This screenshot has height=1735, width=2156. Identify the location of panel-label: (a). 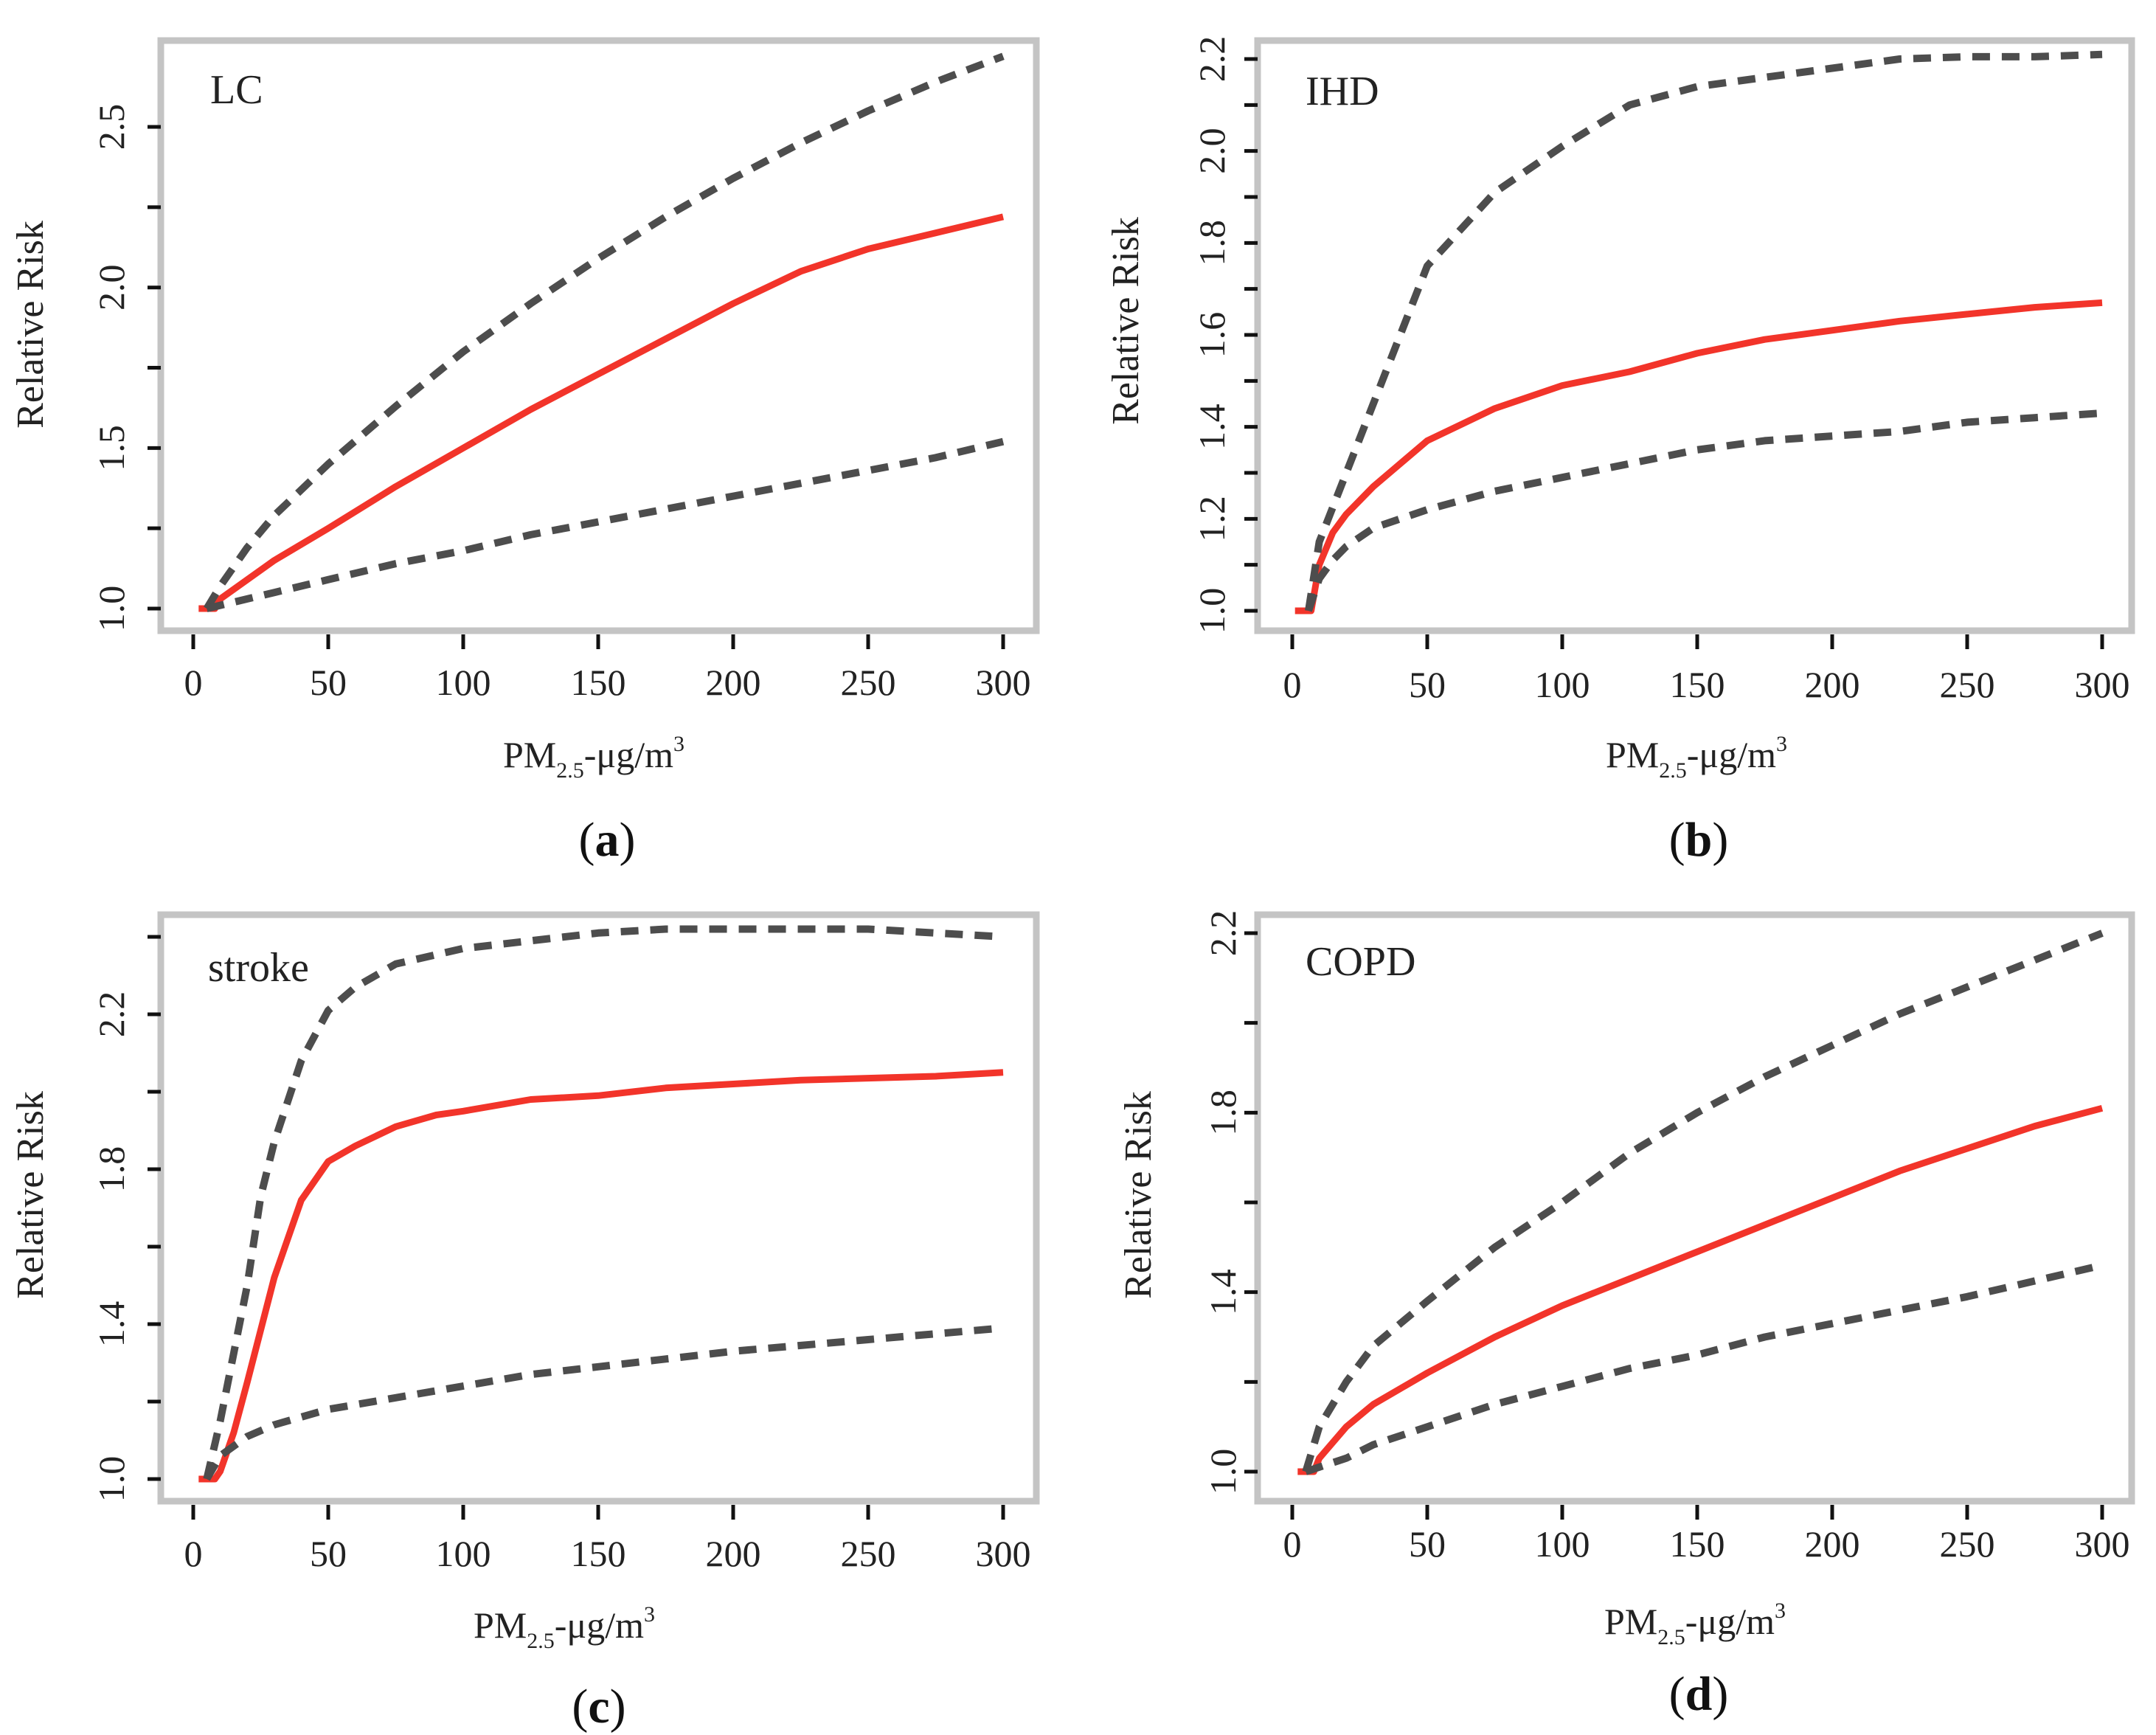
(607, 840).